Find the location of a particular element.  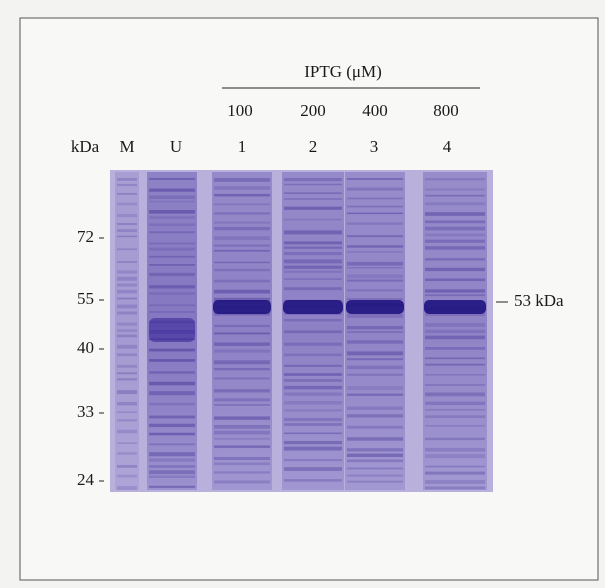

lane-header: kDa is located at coordinates (85, 146).